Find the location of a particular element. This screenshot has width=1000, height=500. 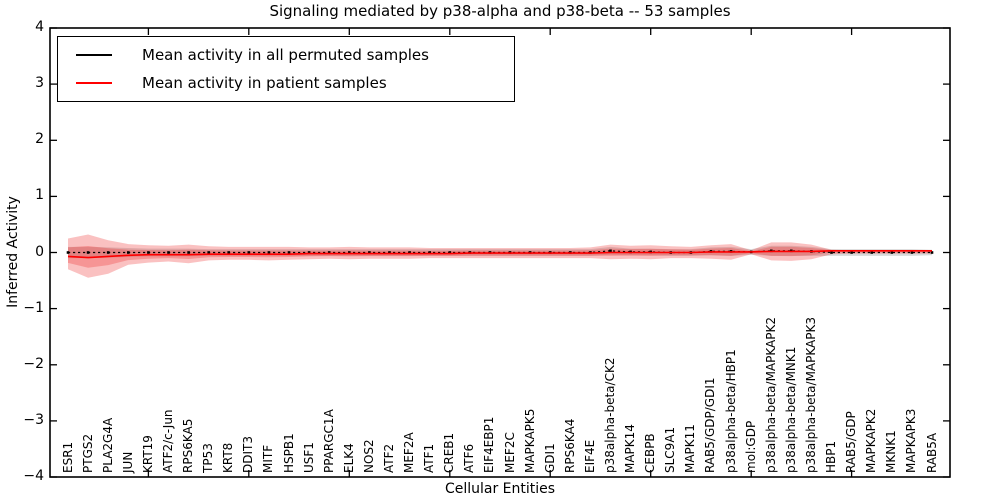

x-entity-label: JUN is located at coordinates (127, 462).